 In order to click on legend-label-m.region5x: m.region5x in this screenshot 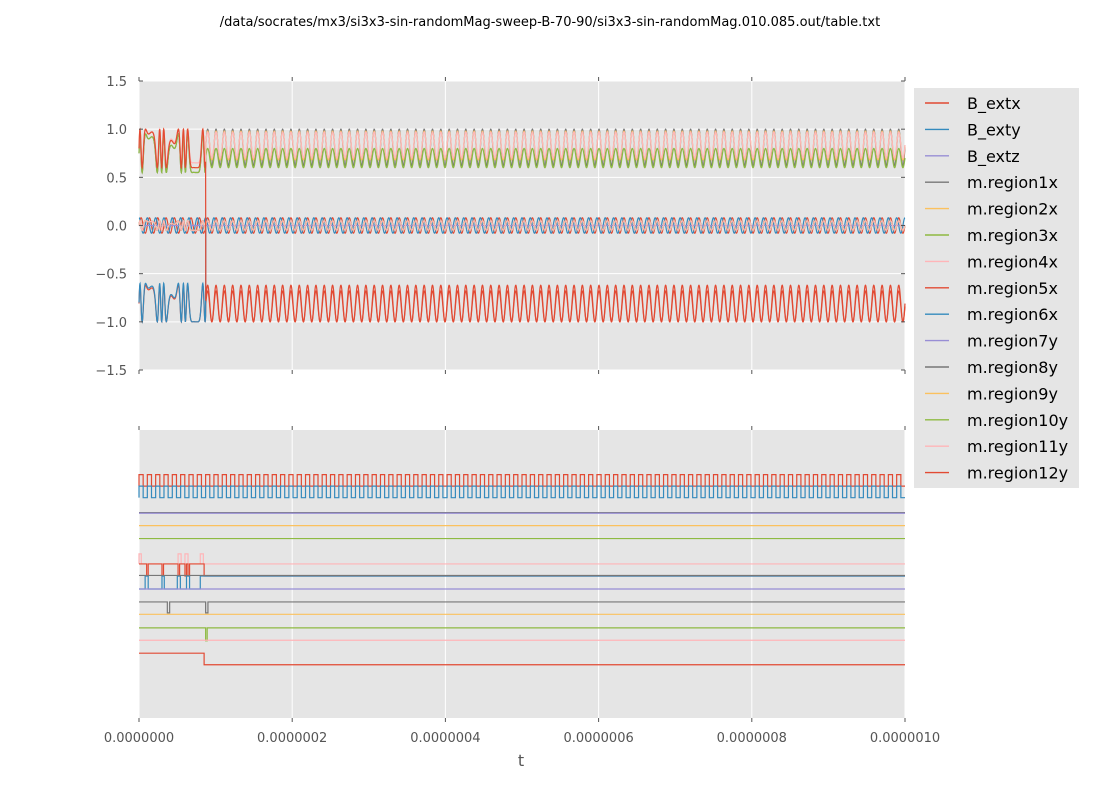, I will do `click(1012, 288)`.